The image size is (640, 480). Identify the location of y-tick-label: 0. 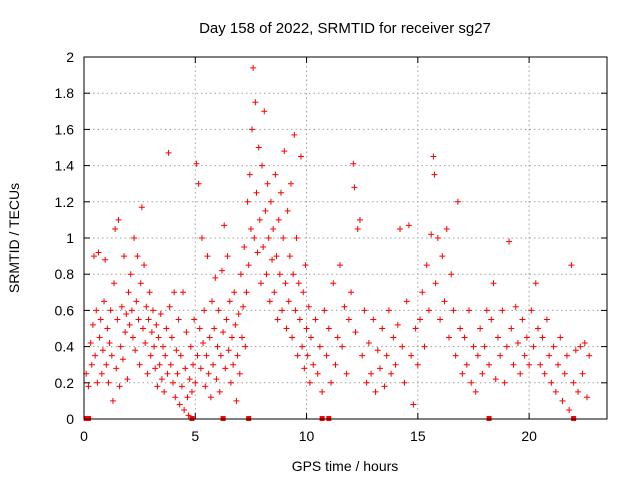
(70, 419).